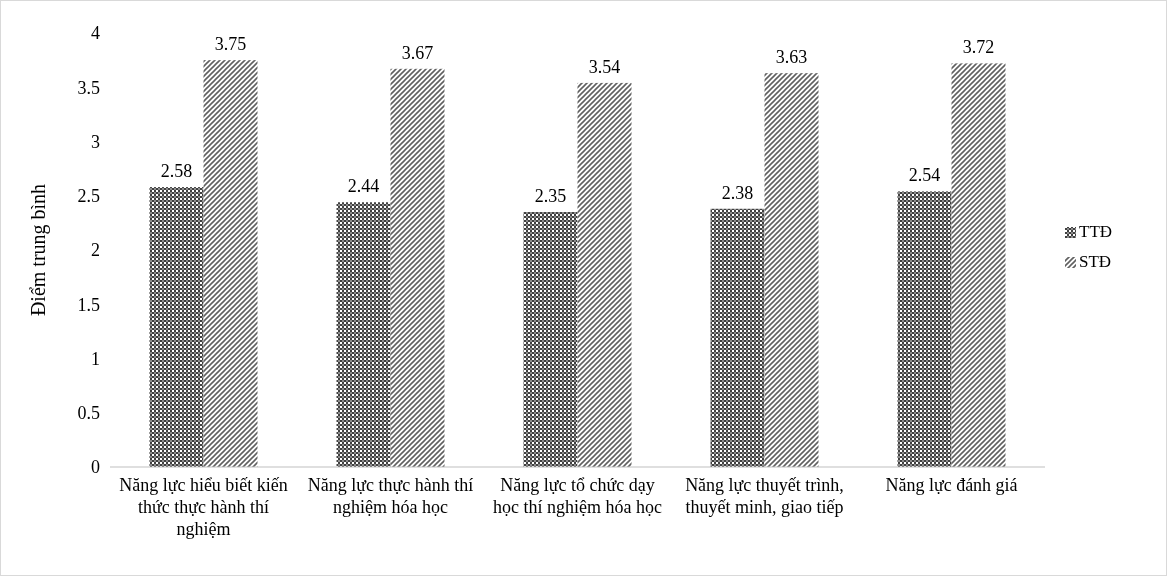  What do you see at coordinates (203, 507) in the screenshot?
I see `x-tick-label: Năng lực hiểu biết kiến thức thực hành thí nghiệm` at bounding box center [203, 507].